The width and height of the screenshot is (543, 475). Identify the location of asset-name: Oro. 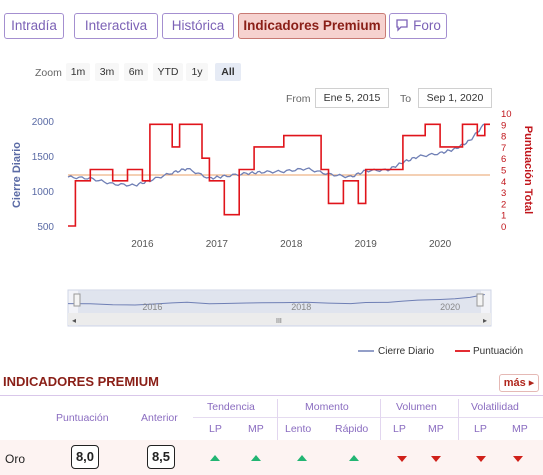
(15, 459).